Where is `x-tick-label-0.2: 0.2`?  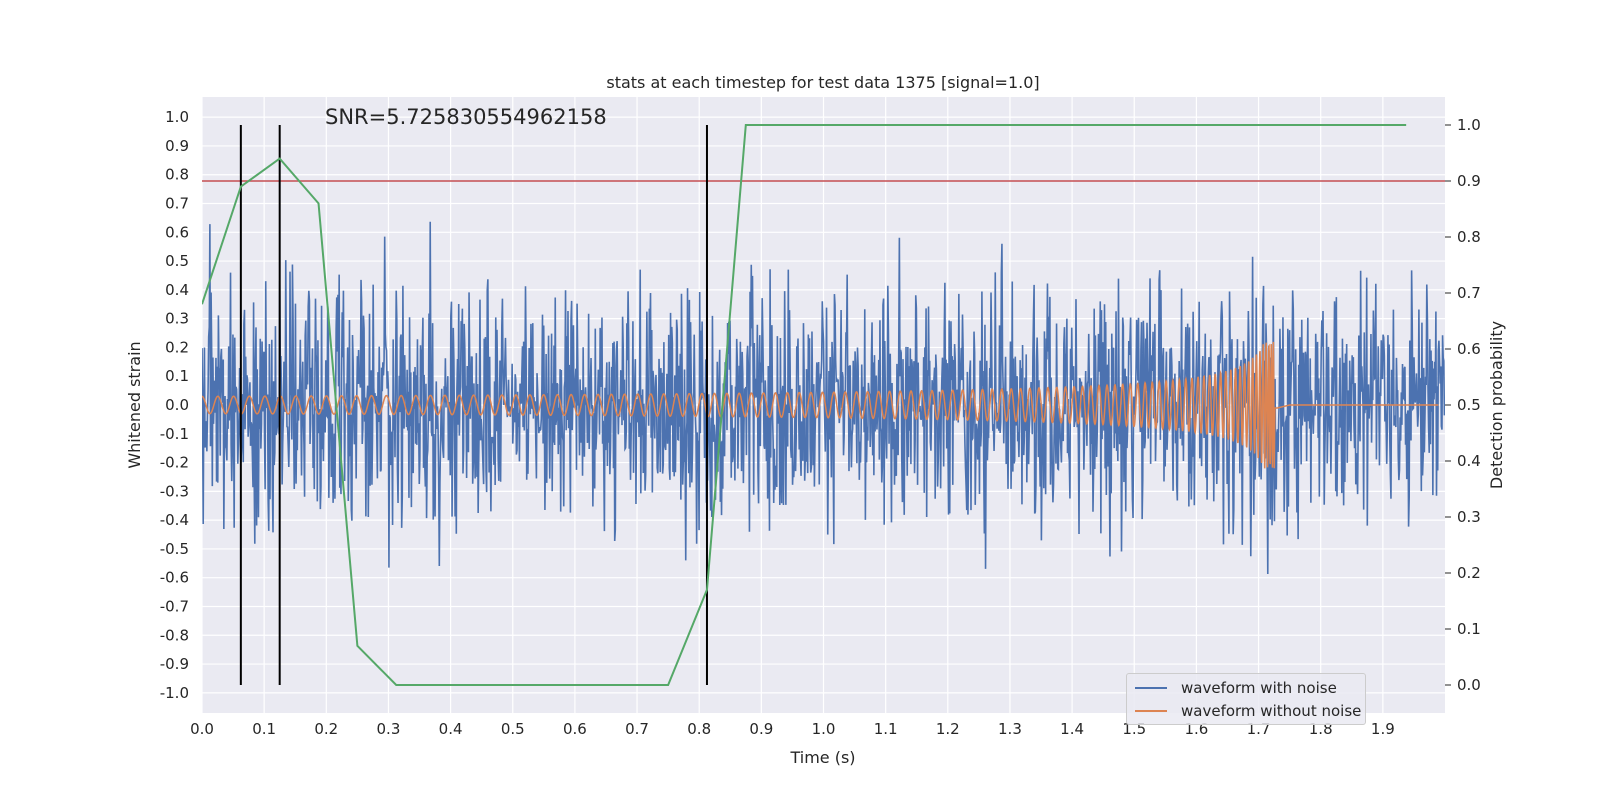 x-tick-label-0.2: 0.2 is located at coordinates (326, 729).